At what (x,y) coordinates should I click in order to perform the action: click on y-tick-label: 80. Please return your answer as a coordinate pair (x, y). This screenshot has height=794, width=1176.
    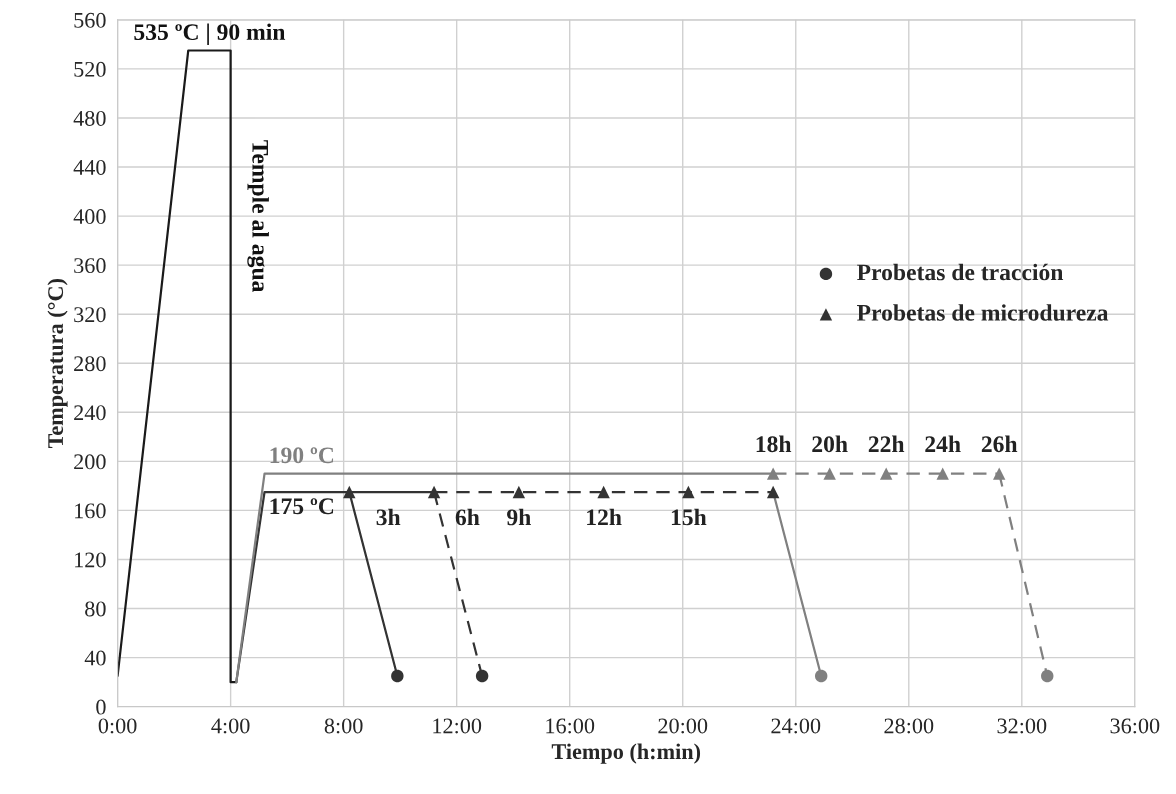
    Looking at the image, I should click on (95, 609).